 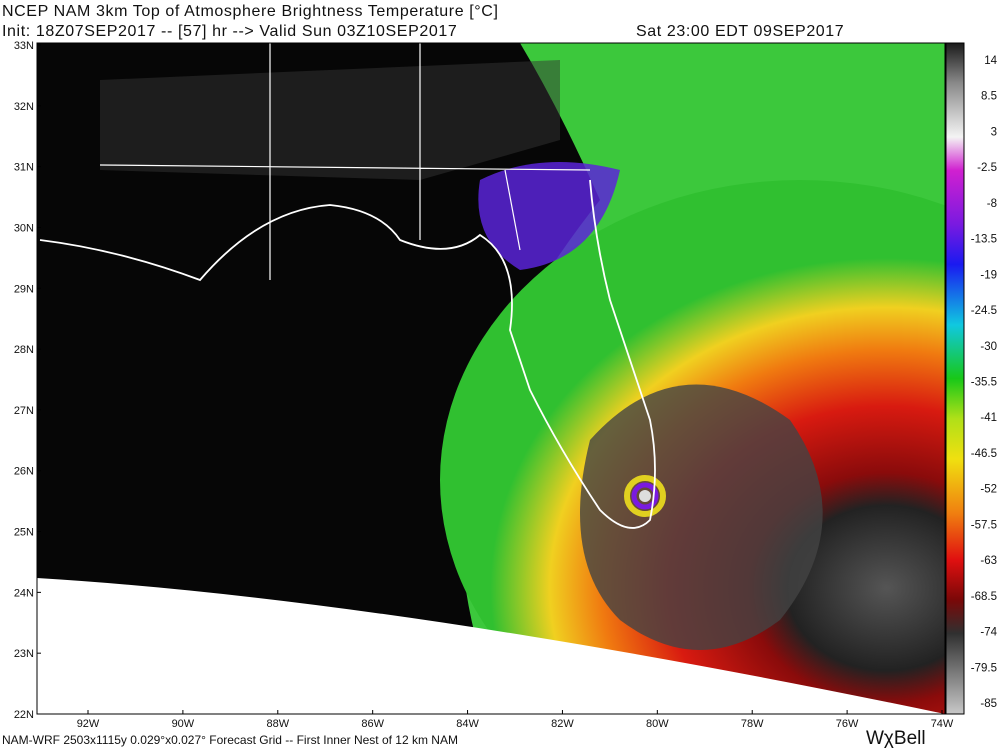 What do you see at coordinates (984, 240) in the screenshot?
I see `colorbar-label: -13.5` at bounding box center [984, 240].